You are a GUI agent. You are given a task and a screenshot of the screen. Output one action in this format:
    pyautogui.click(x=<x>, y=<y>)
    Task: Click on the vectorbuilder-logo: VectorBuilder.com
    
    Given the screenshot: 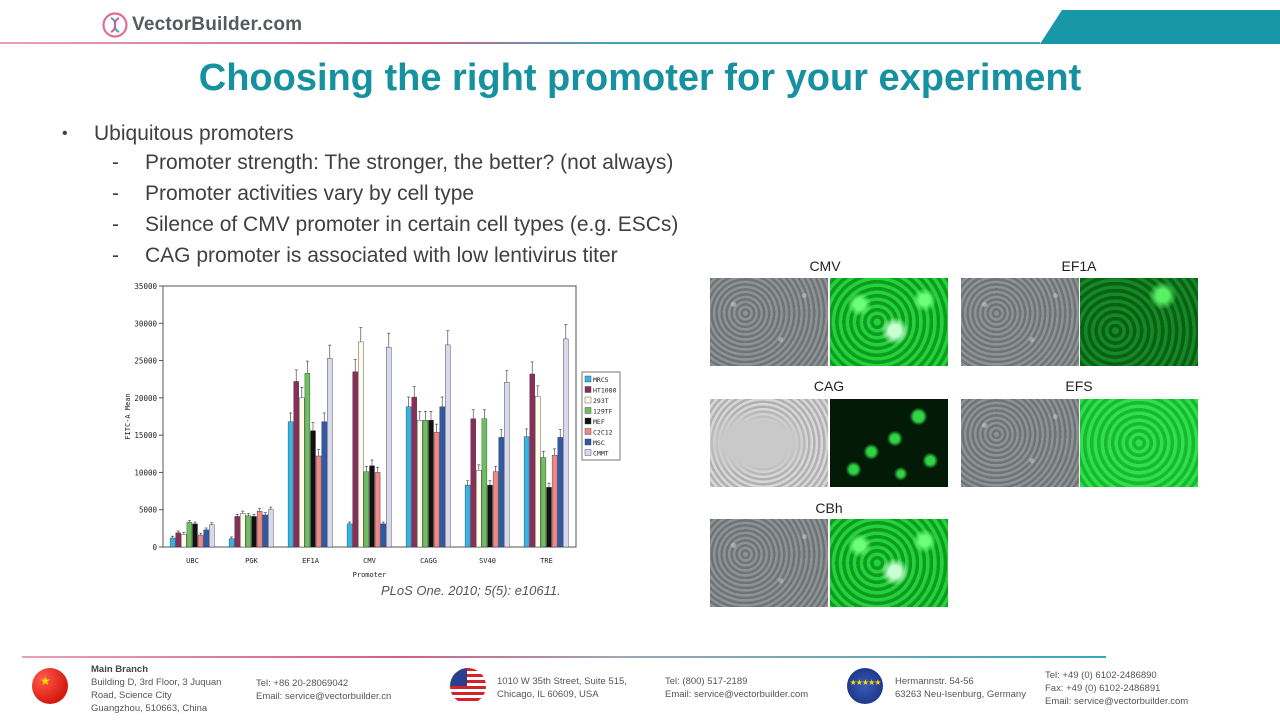 What is the action you would take?
    pyautogui.click(x=202, y=25)
    